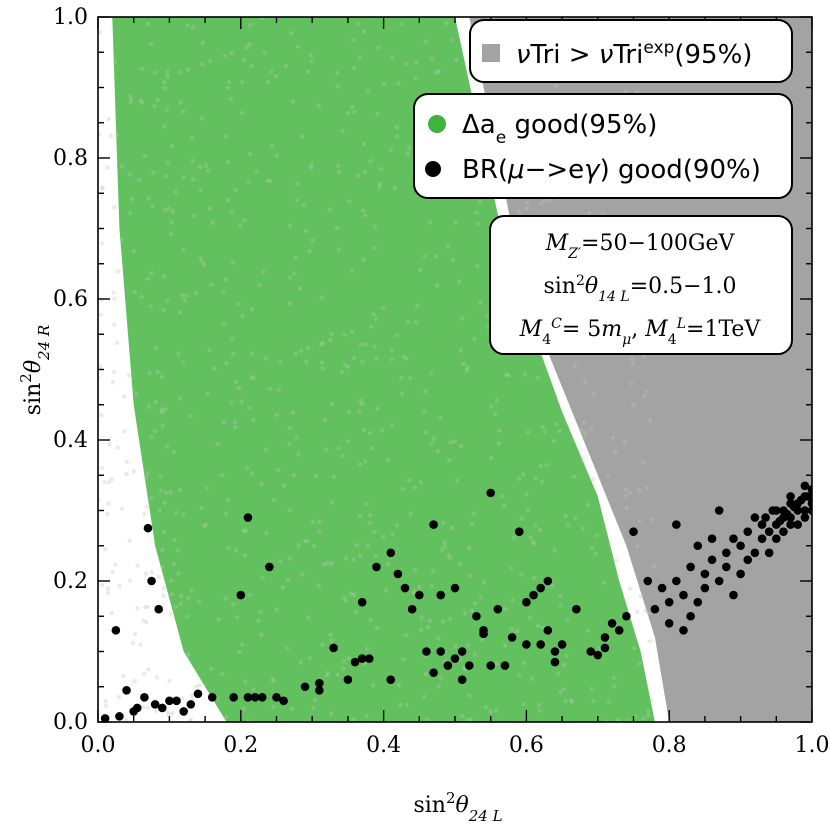  I want to click on x-tick-label: 0.6, so click(526, 745).